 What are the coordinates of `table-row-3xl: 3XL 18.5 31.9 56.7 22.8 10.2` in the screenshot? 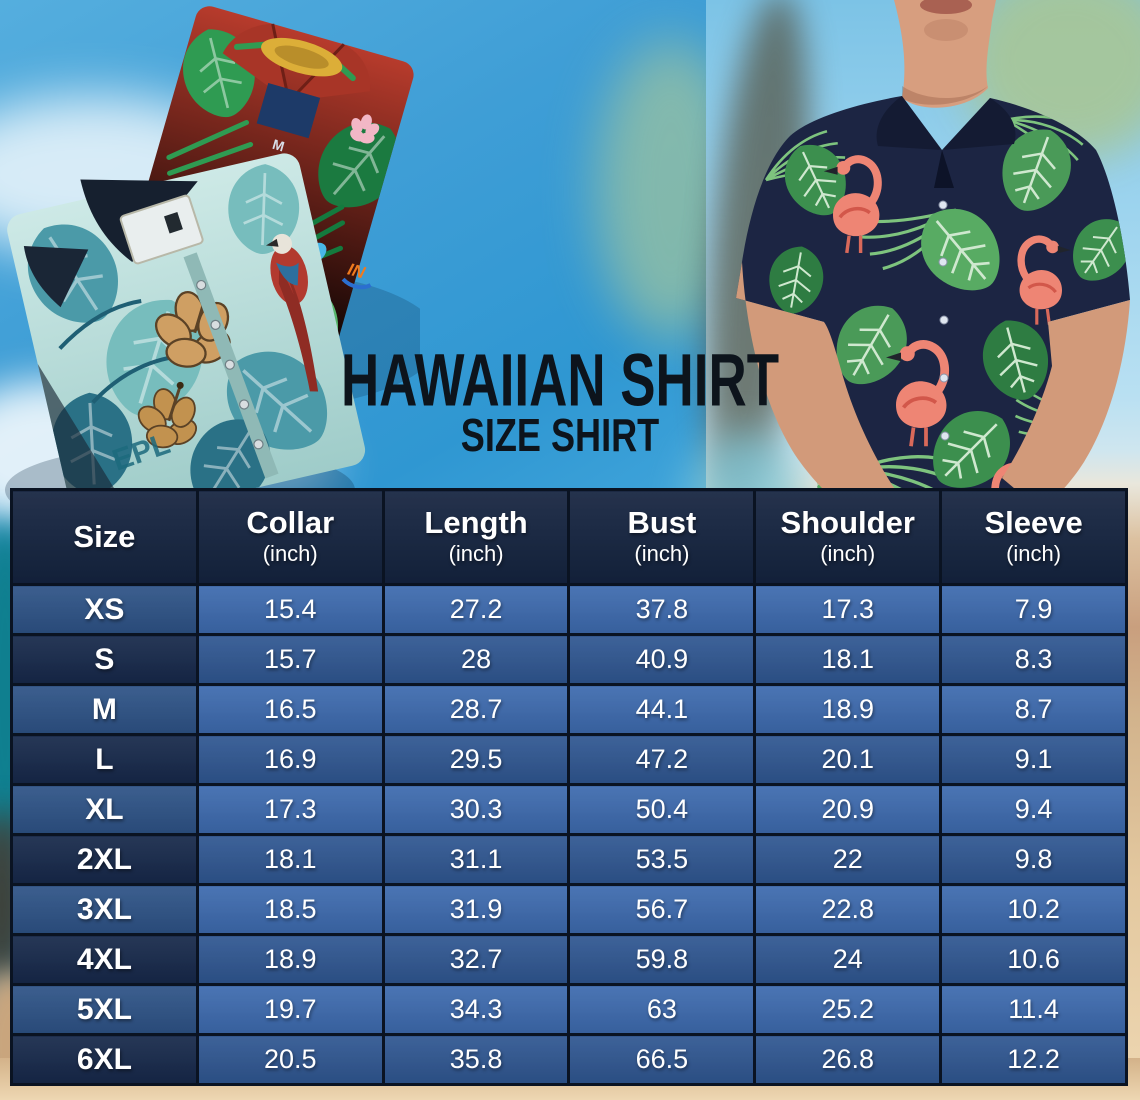 It's located at (569, 909).